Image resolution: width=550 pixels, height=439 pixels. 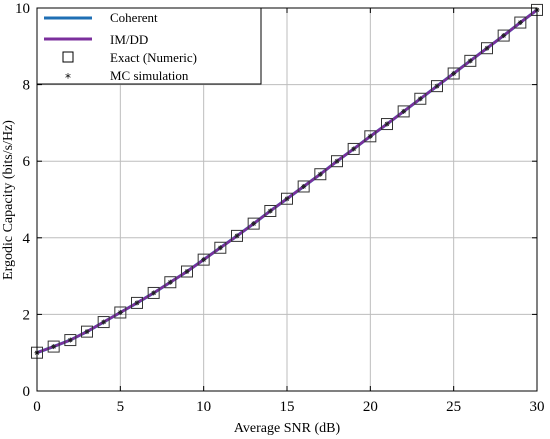 I want to click on x-tick-label: 25, so click(x=453, y=407).